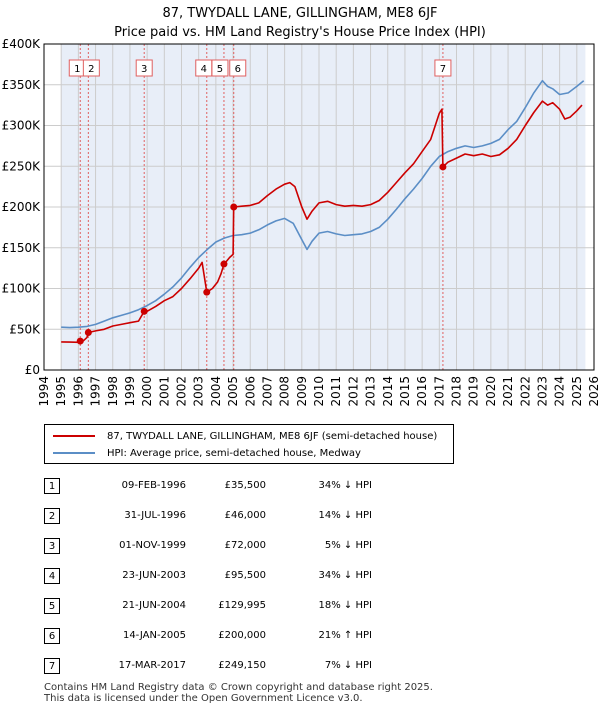  I want to click on sale-hpi-change: 14% ↓ HPI, so click(345, 515).